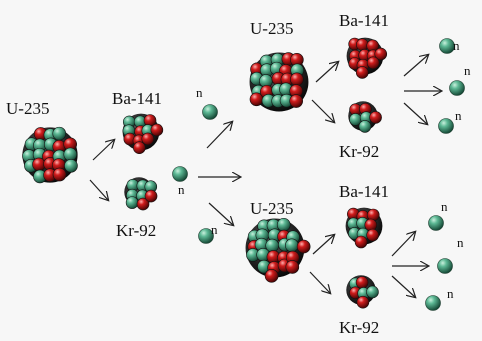  Describe the element at coordinates (199, 92) in the screenshot. I see `neutron-label-1: n` at that location.